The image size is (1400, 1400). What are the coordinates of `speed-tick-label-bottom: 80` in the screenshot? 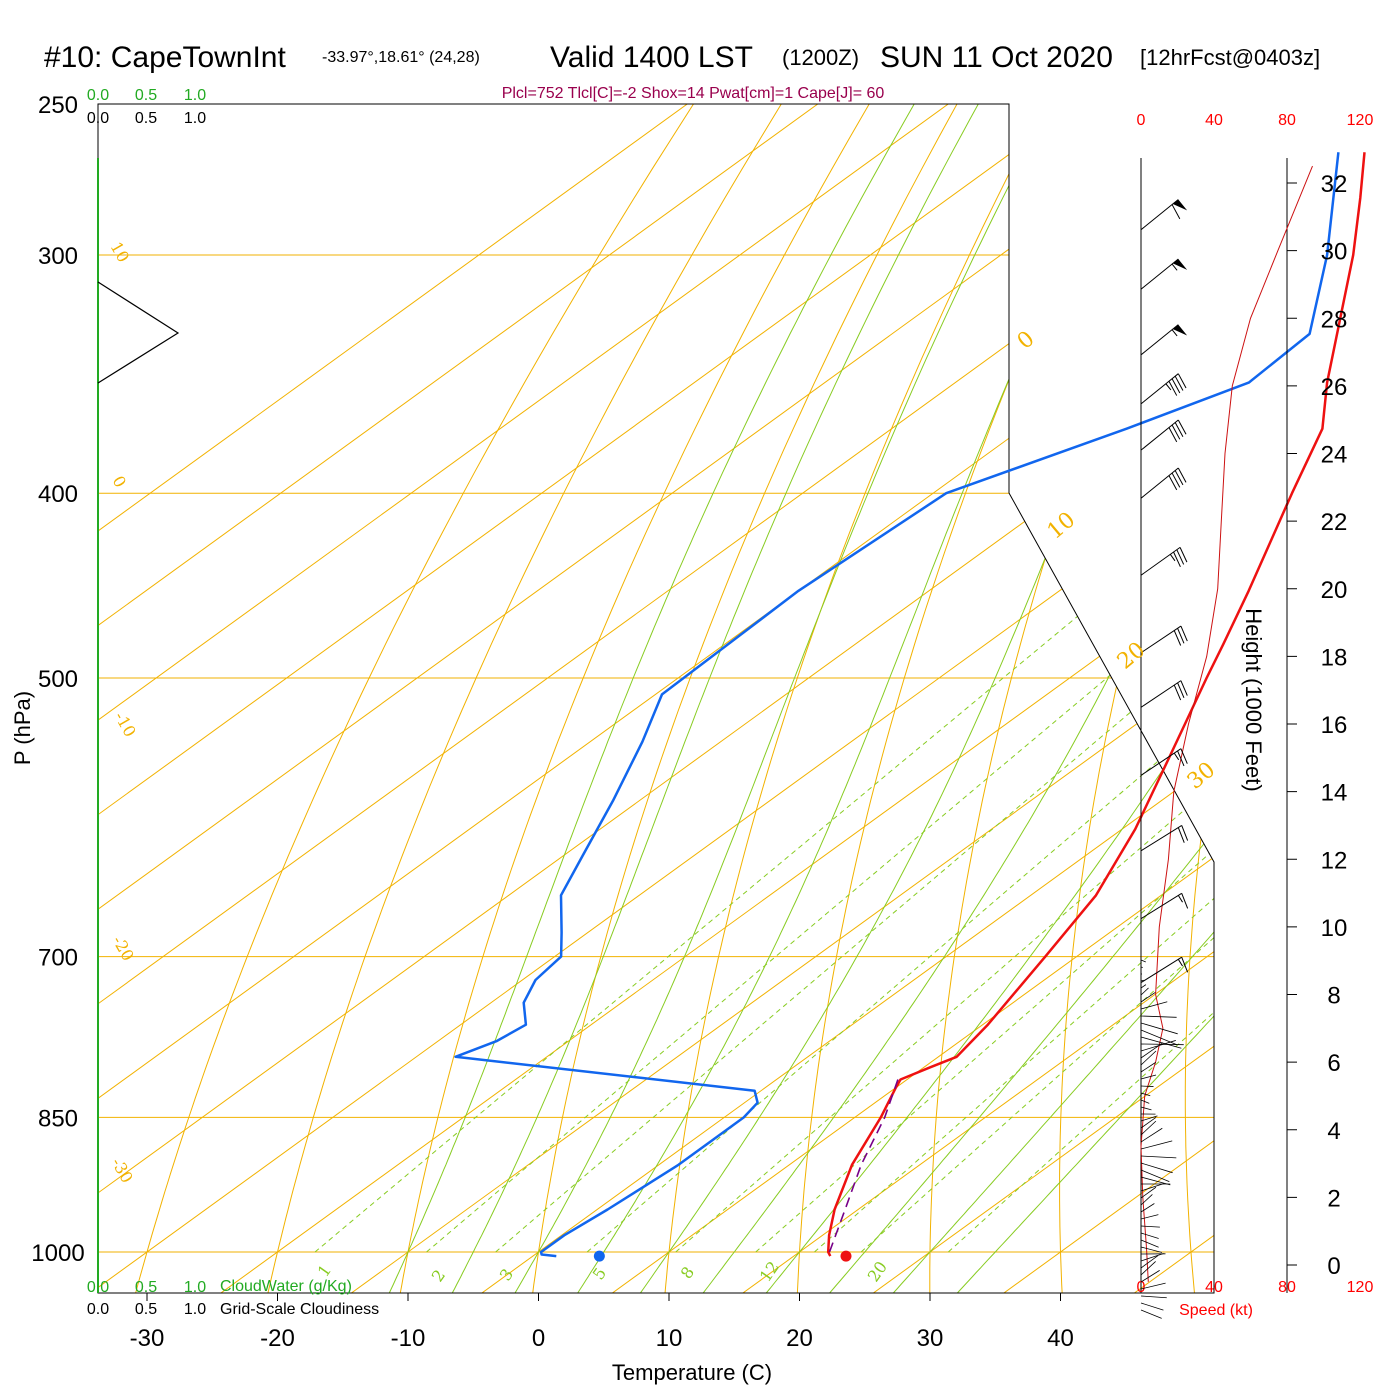 It's located at (1287, 1287).